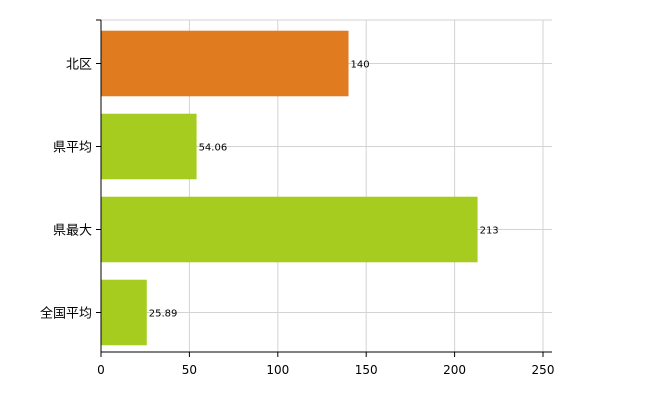 The height and width of the screenshot is (404, 650). Describe the element at coordinates (189, 370) in the screenshot. I see `x-tick-label: 50` at that location.